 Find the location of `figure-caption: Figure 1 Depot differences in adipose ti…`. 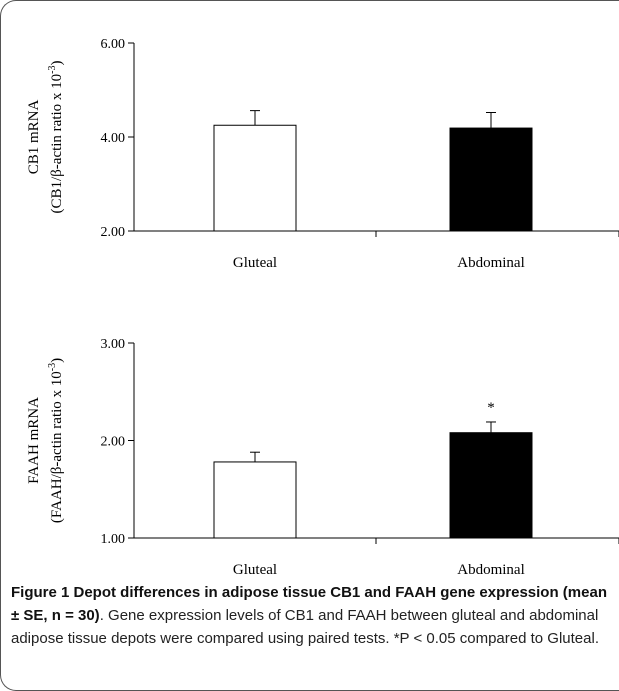

figure-caption: Figure 1 Depot differences in adipose ti… is located at coordinates (313, 615).